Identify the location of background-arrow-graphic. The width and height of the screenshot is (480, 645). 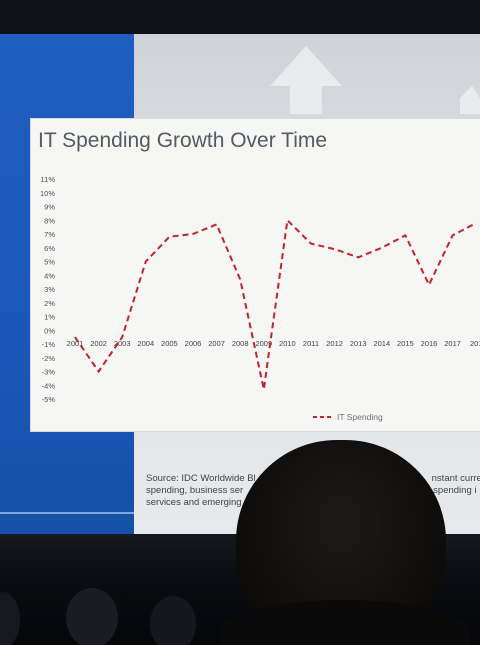
(306, 80).